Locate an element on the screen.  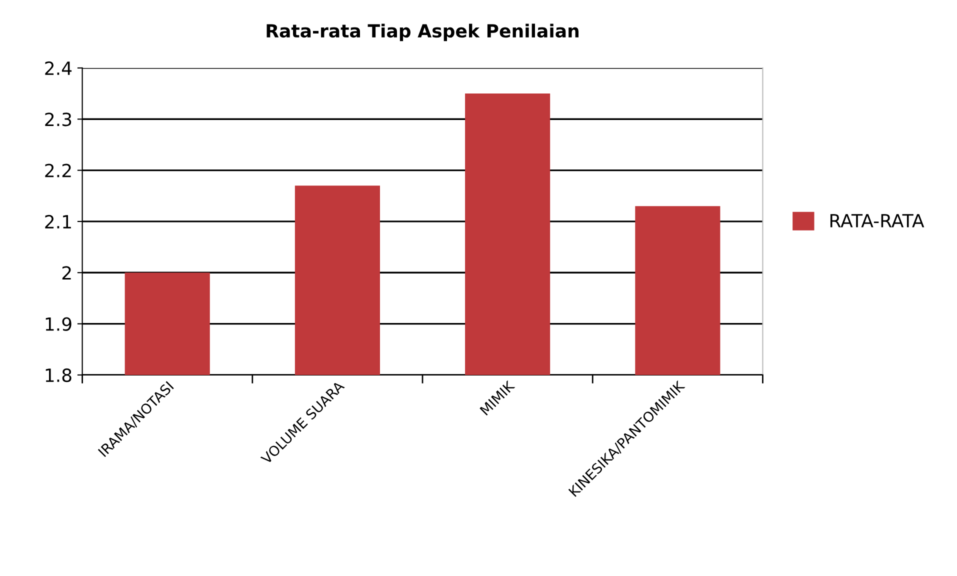
y-tick-label: 2 is located at coordinates (66, 273).